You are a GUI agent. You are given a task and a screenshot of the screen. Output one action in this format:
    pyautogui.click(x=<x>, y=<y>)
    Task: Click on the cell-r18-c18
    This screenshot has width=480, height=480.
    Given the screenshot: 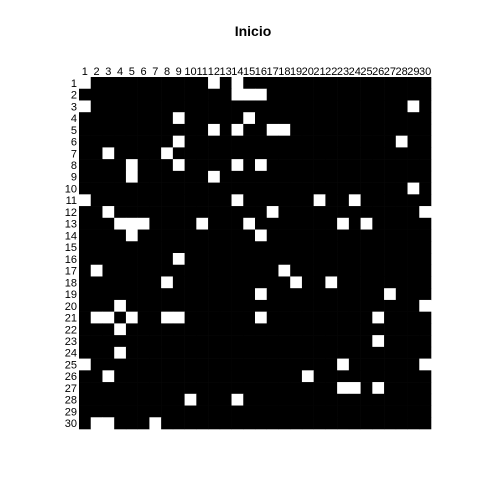 What is the action you would take?
    pyautogui.click(x=284, y=282)
    